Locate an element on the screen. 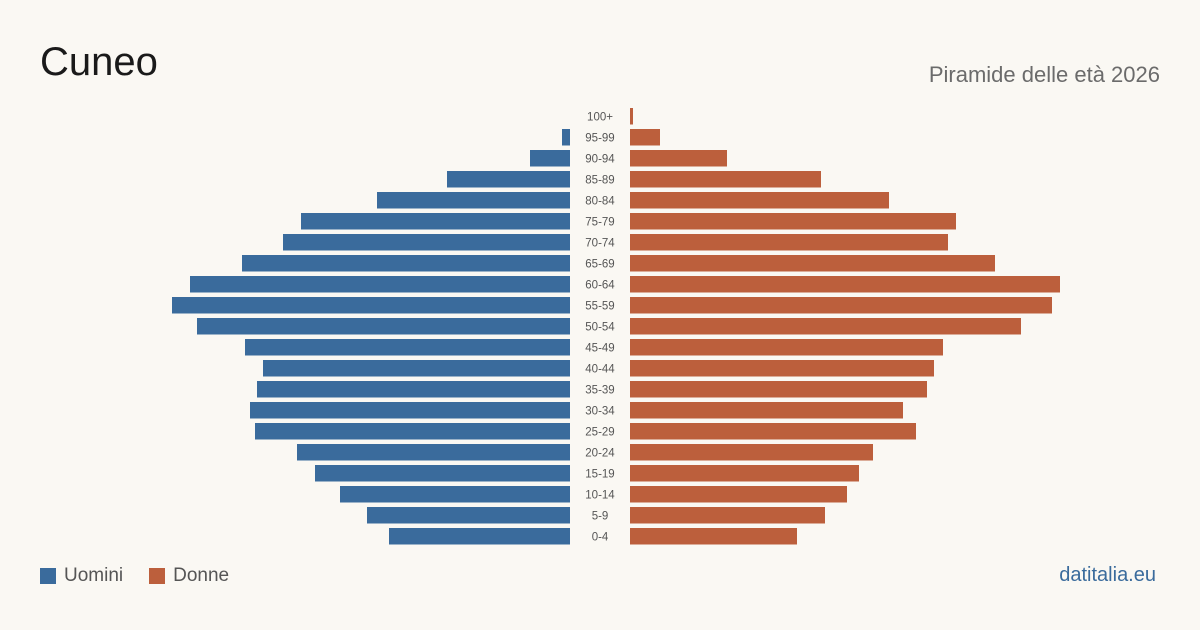 The image size is (1200, 630). age-label-90-94: 90-94 is located at coordinates (600, 159).